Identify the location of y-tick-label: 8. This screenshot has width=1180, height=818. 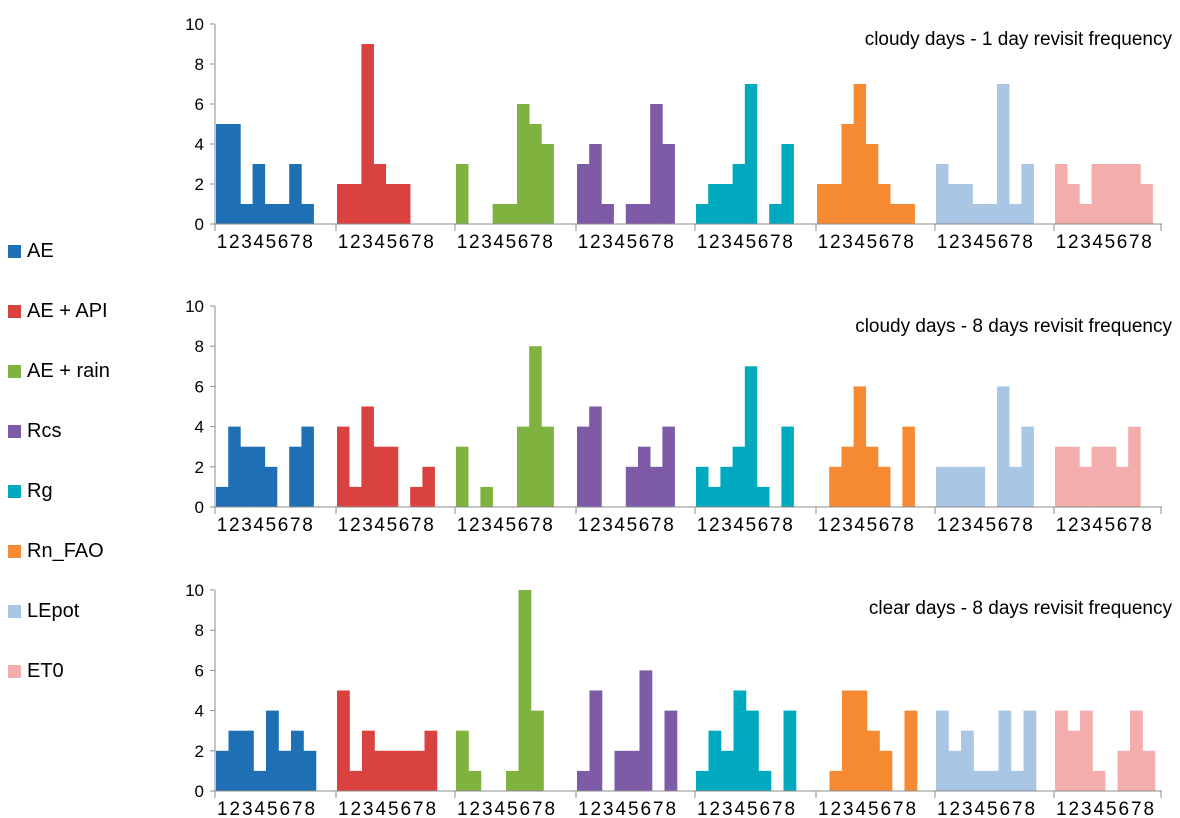
(199, 64).